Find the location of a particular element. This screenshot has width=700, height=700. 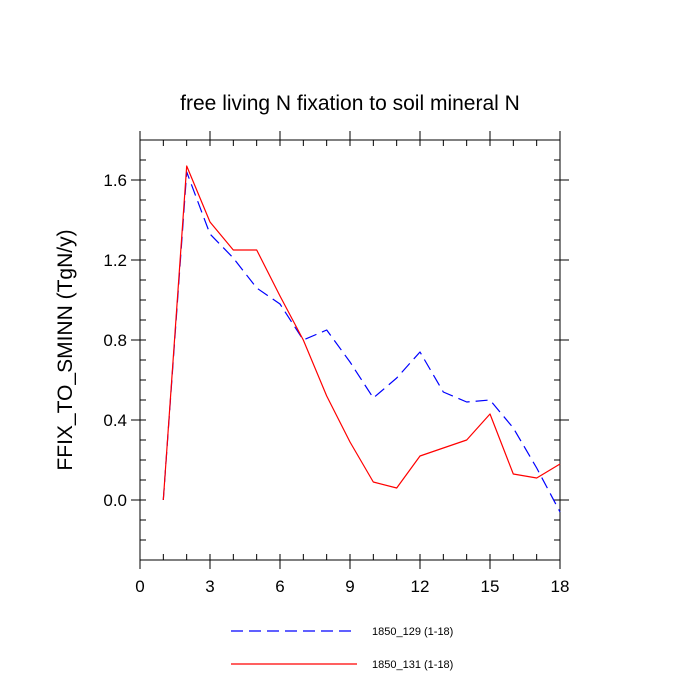

x-tick-label: 0 is located at coordinates (139, 586).